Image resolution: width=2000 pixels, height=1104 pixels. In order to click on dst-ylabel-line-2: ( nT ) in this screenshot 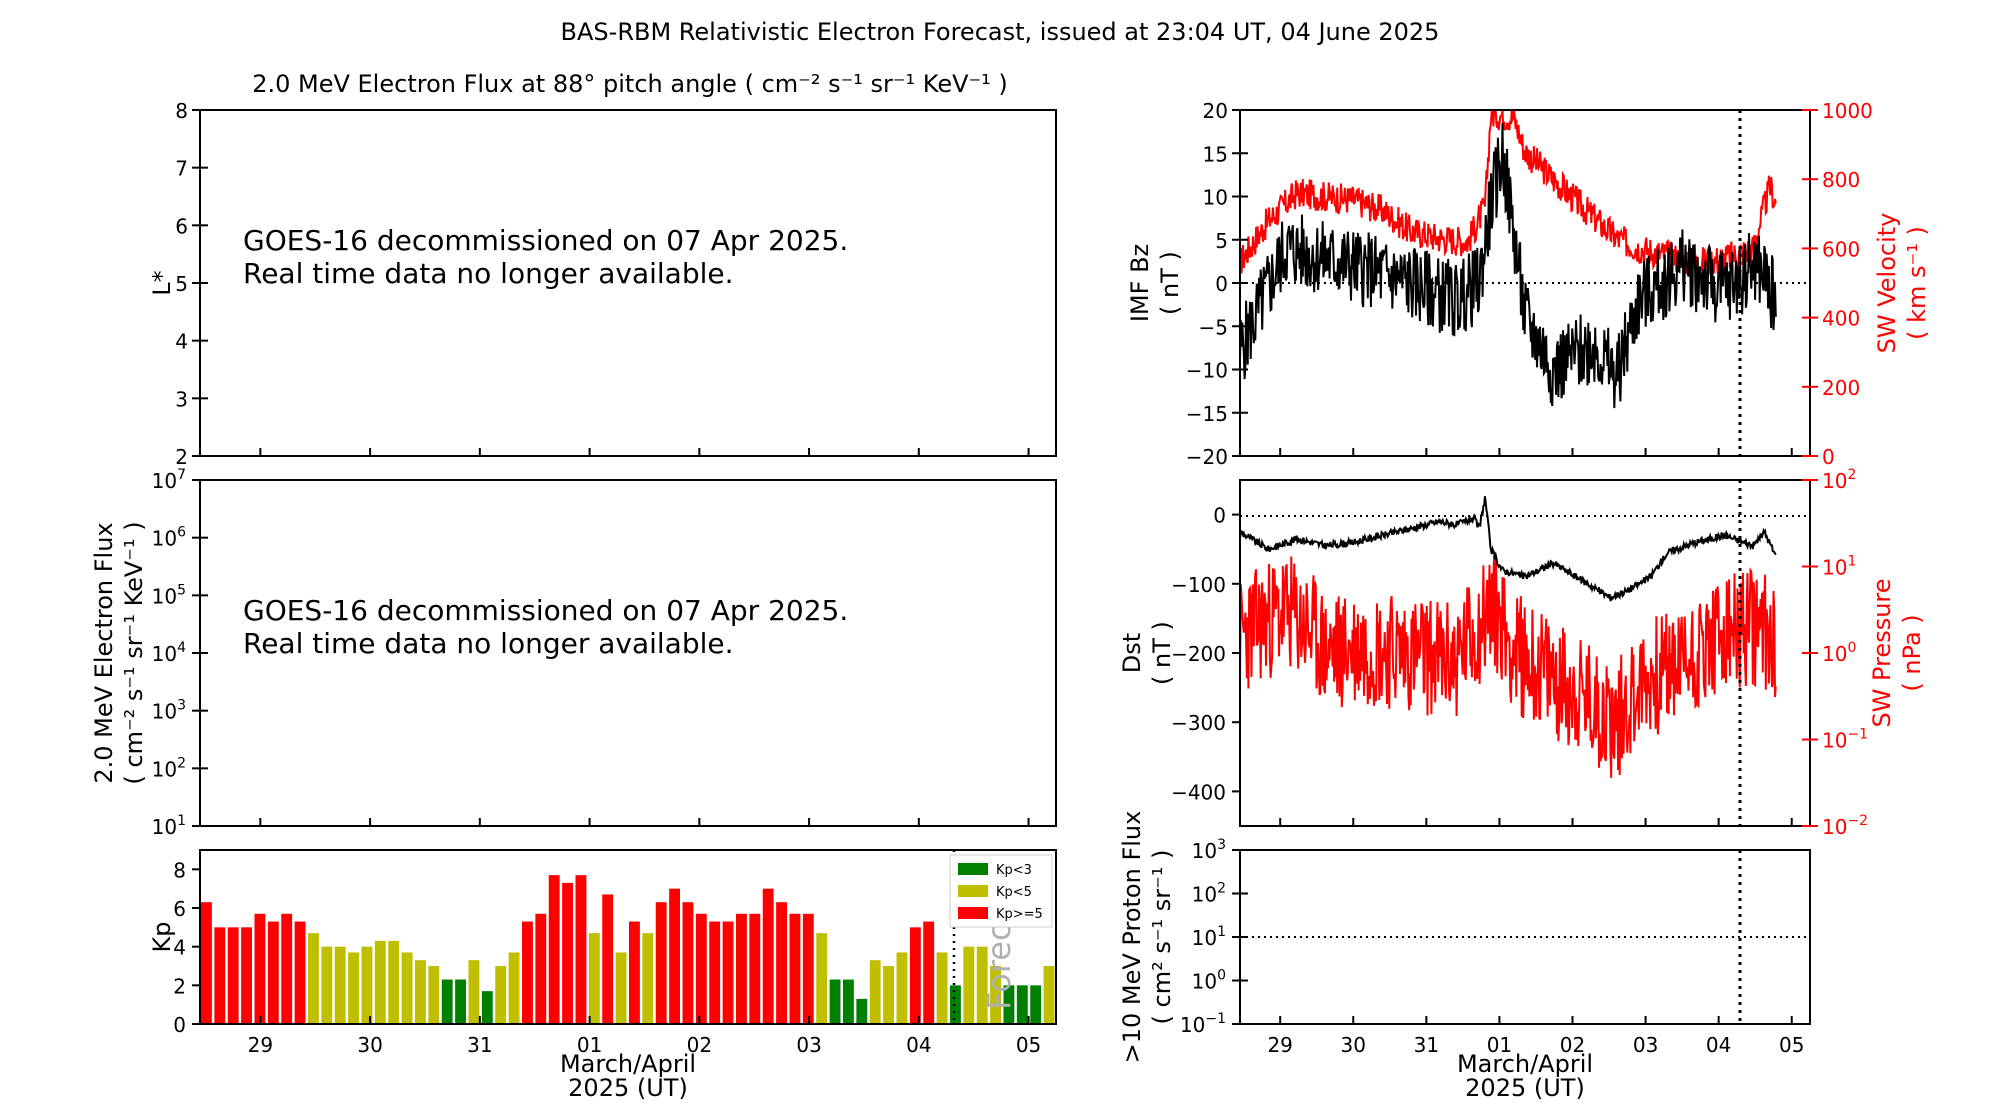, I will do `click(1162, 653)`.